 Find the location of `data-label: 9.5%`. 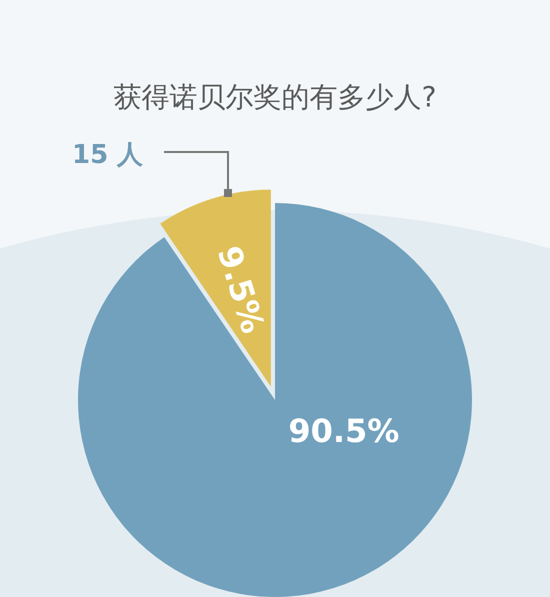

data-label: 9.5% is located at coordinates (241, 290).